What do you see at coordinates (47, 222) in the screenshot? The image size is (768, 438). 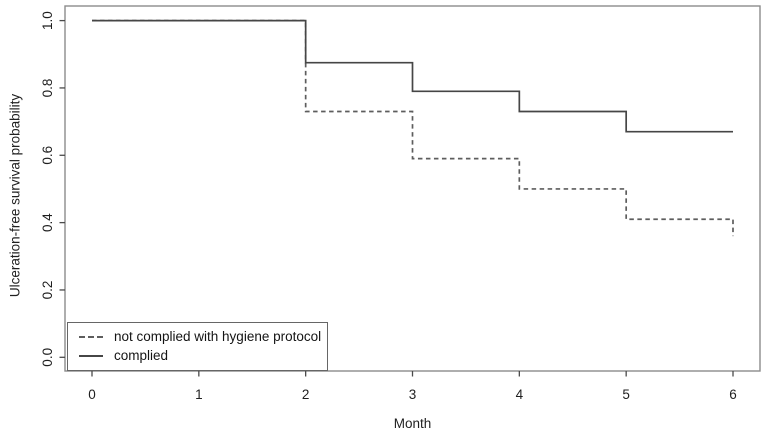 I see `y-tick-label: 0.4` at bounding box center [47, 222].